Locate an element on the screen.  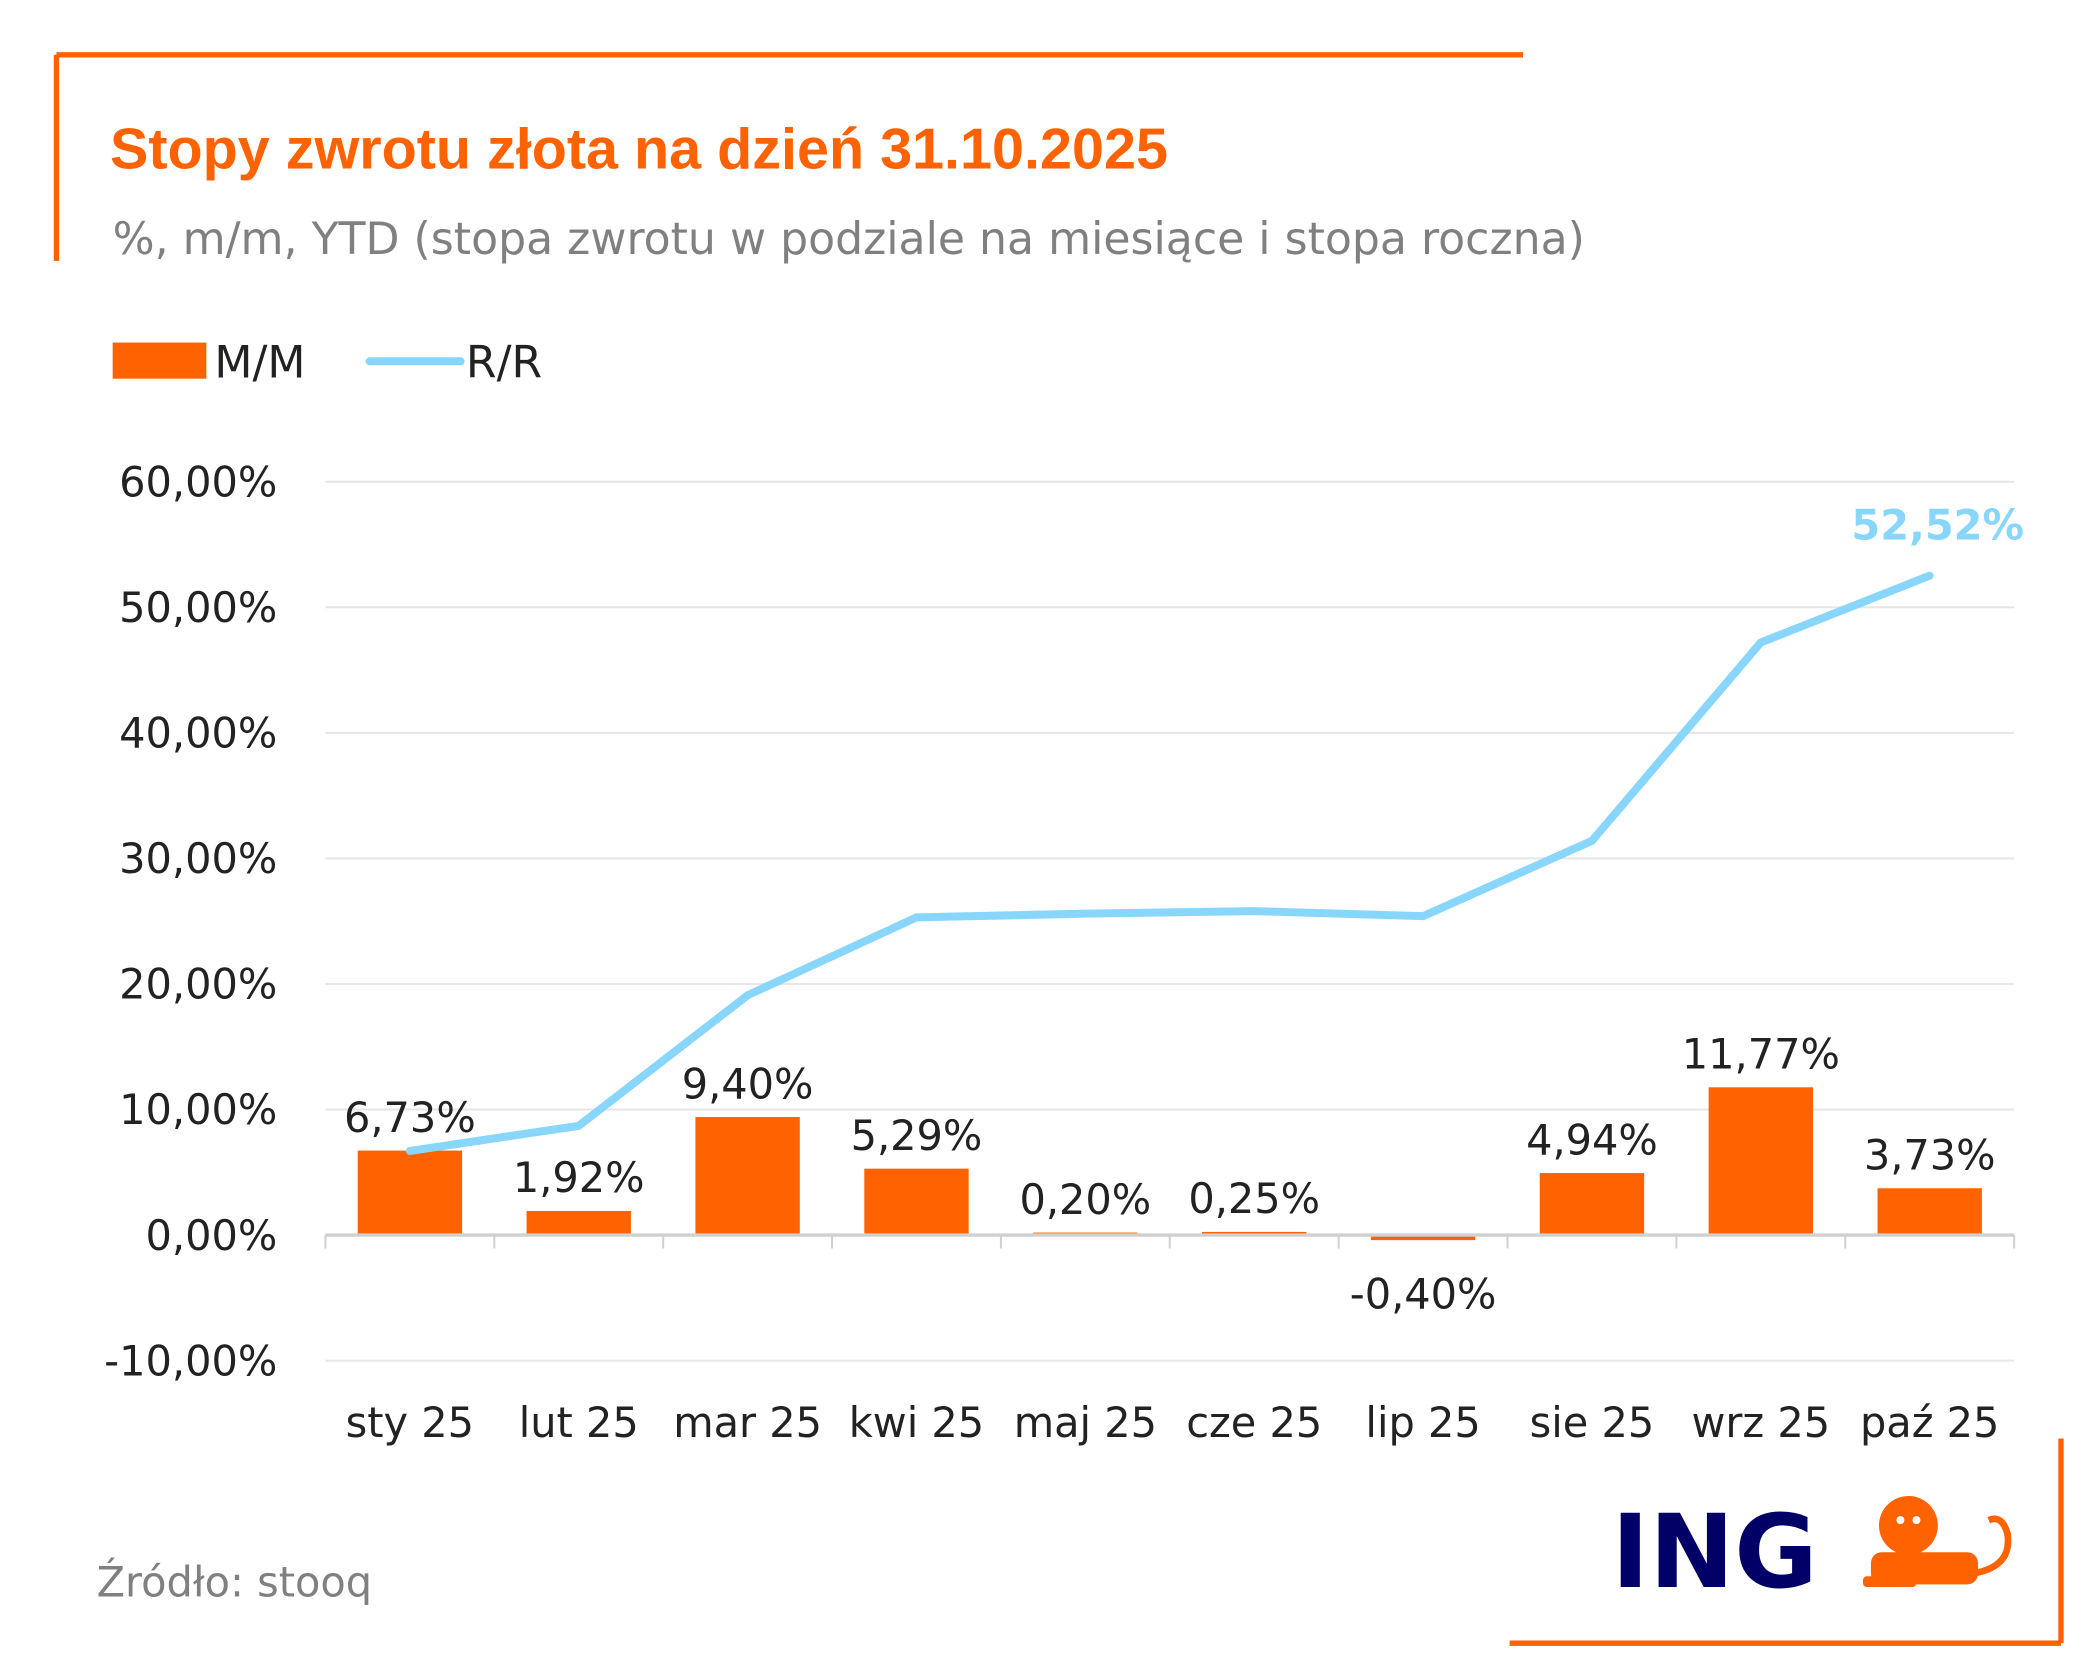
bar-data-label: 1,92% is located at coordinates (579, 1177).